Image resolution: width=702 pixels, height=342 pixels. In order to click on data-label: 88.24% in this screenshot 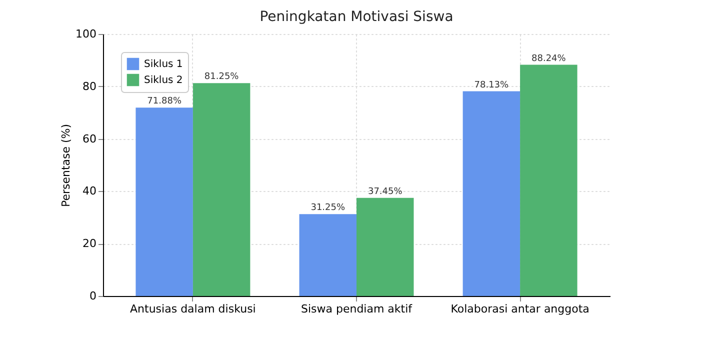, I will do `click(549, 59)`.